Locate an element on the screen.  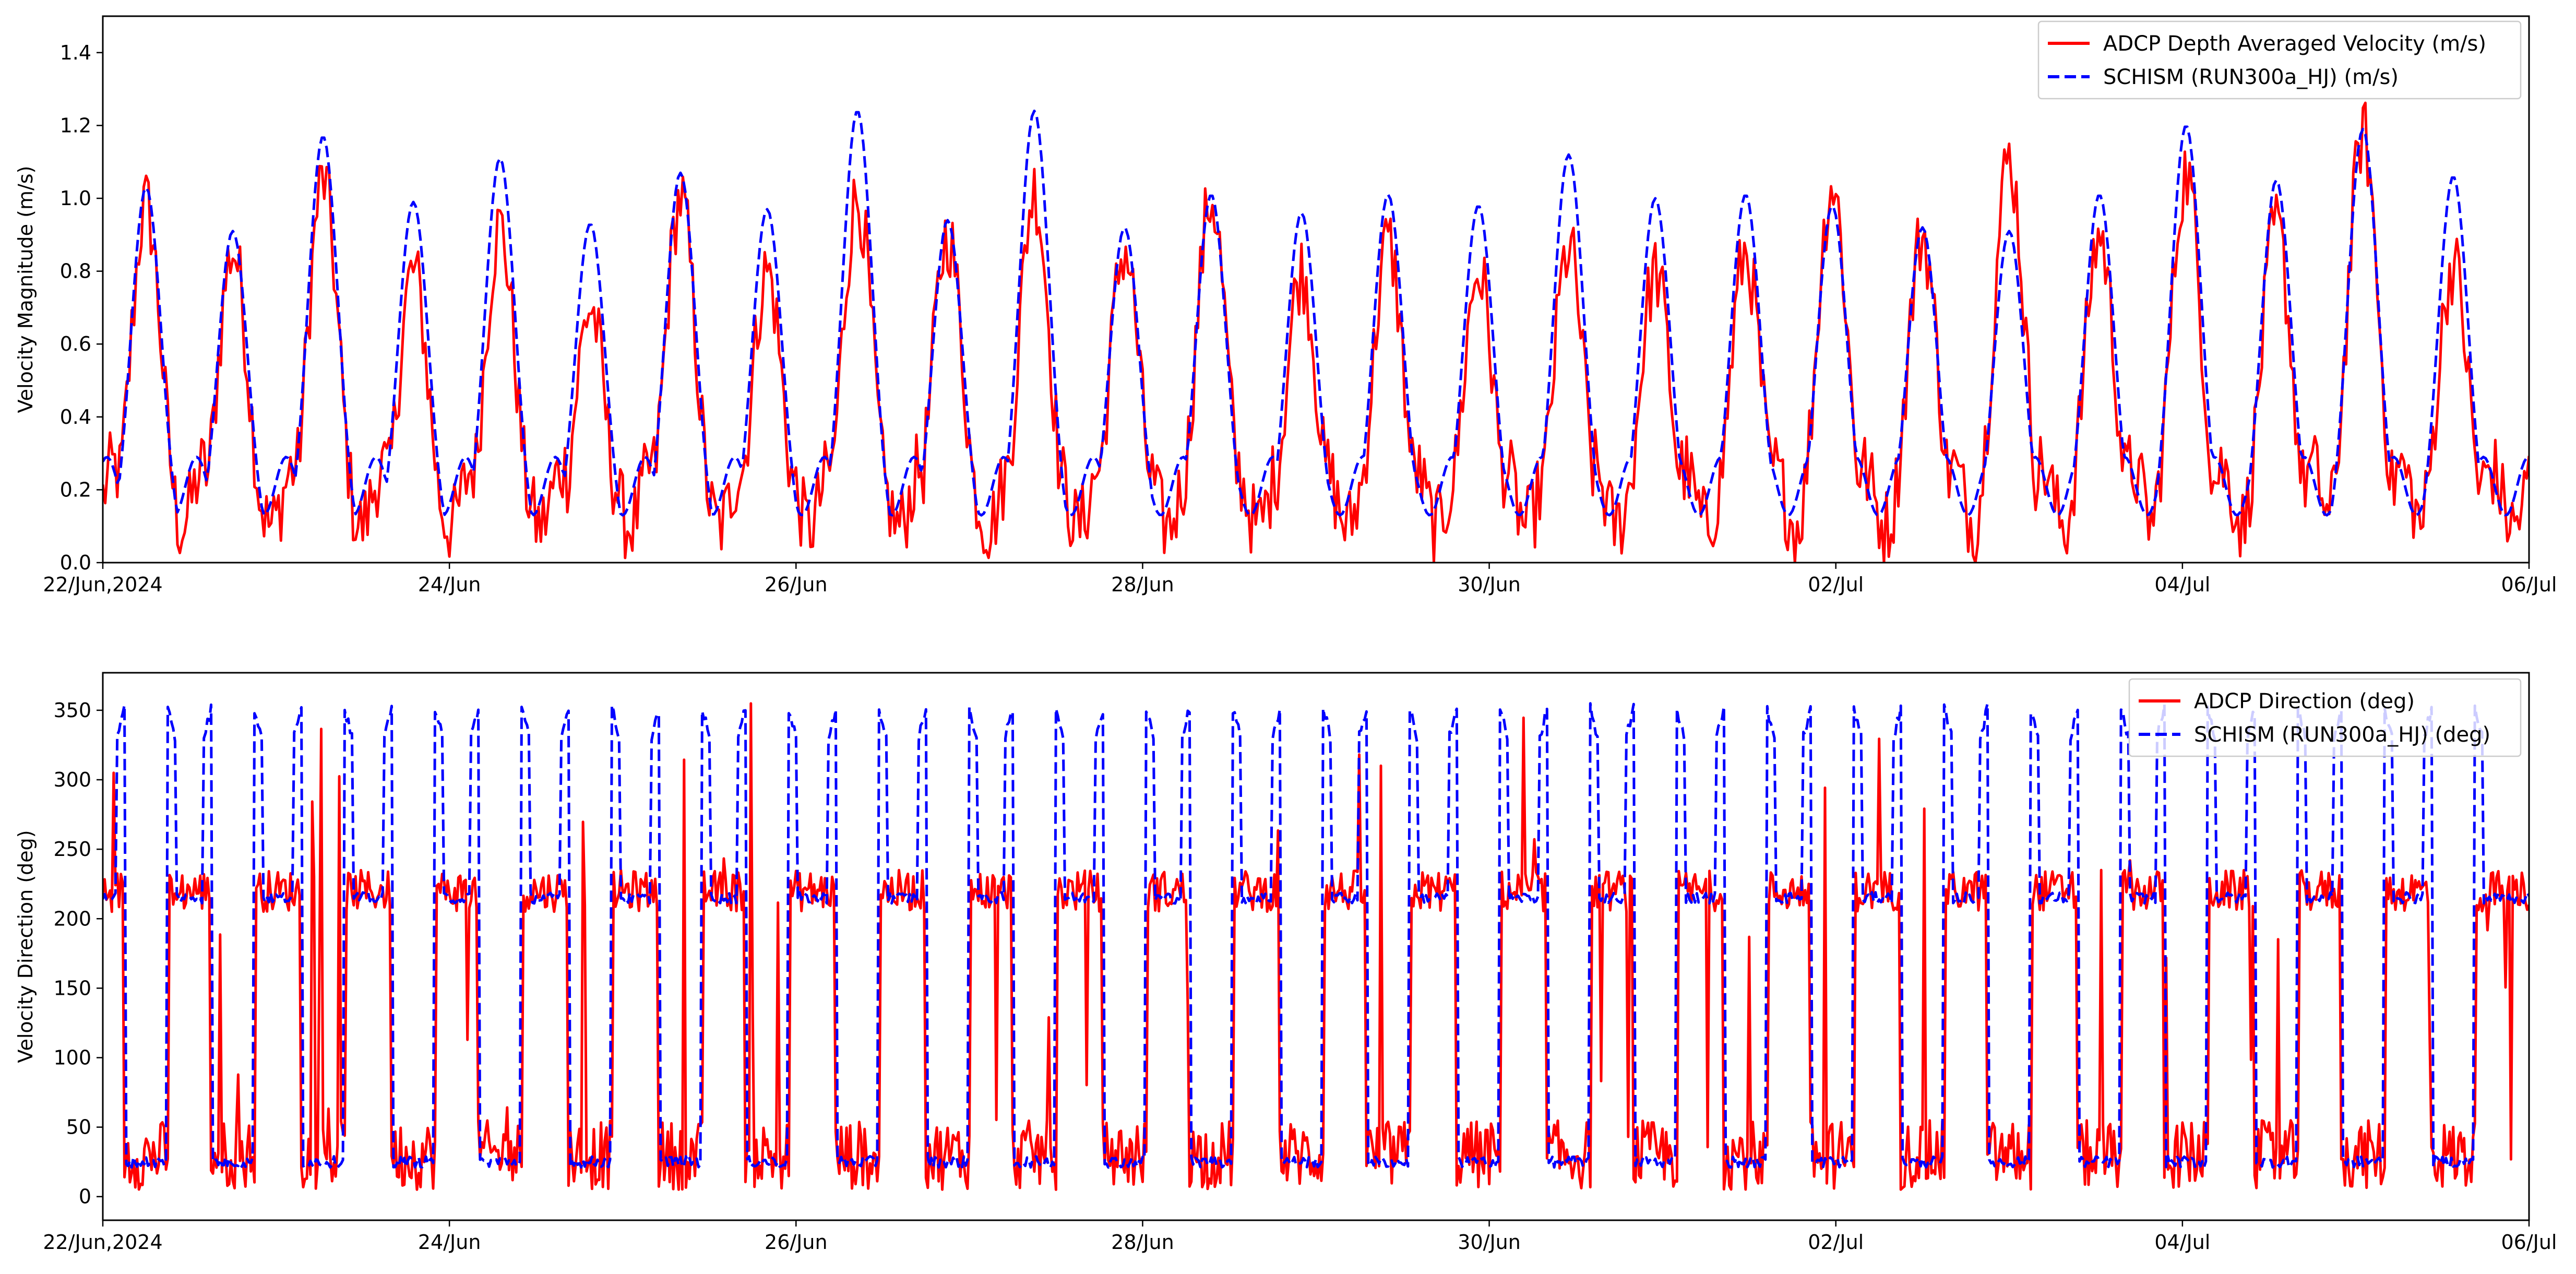
y-tick-label: 350 is located at coordinates (72, 711).